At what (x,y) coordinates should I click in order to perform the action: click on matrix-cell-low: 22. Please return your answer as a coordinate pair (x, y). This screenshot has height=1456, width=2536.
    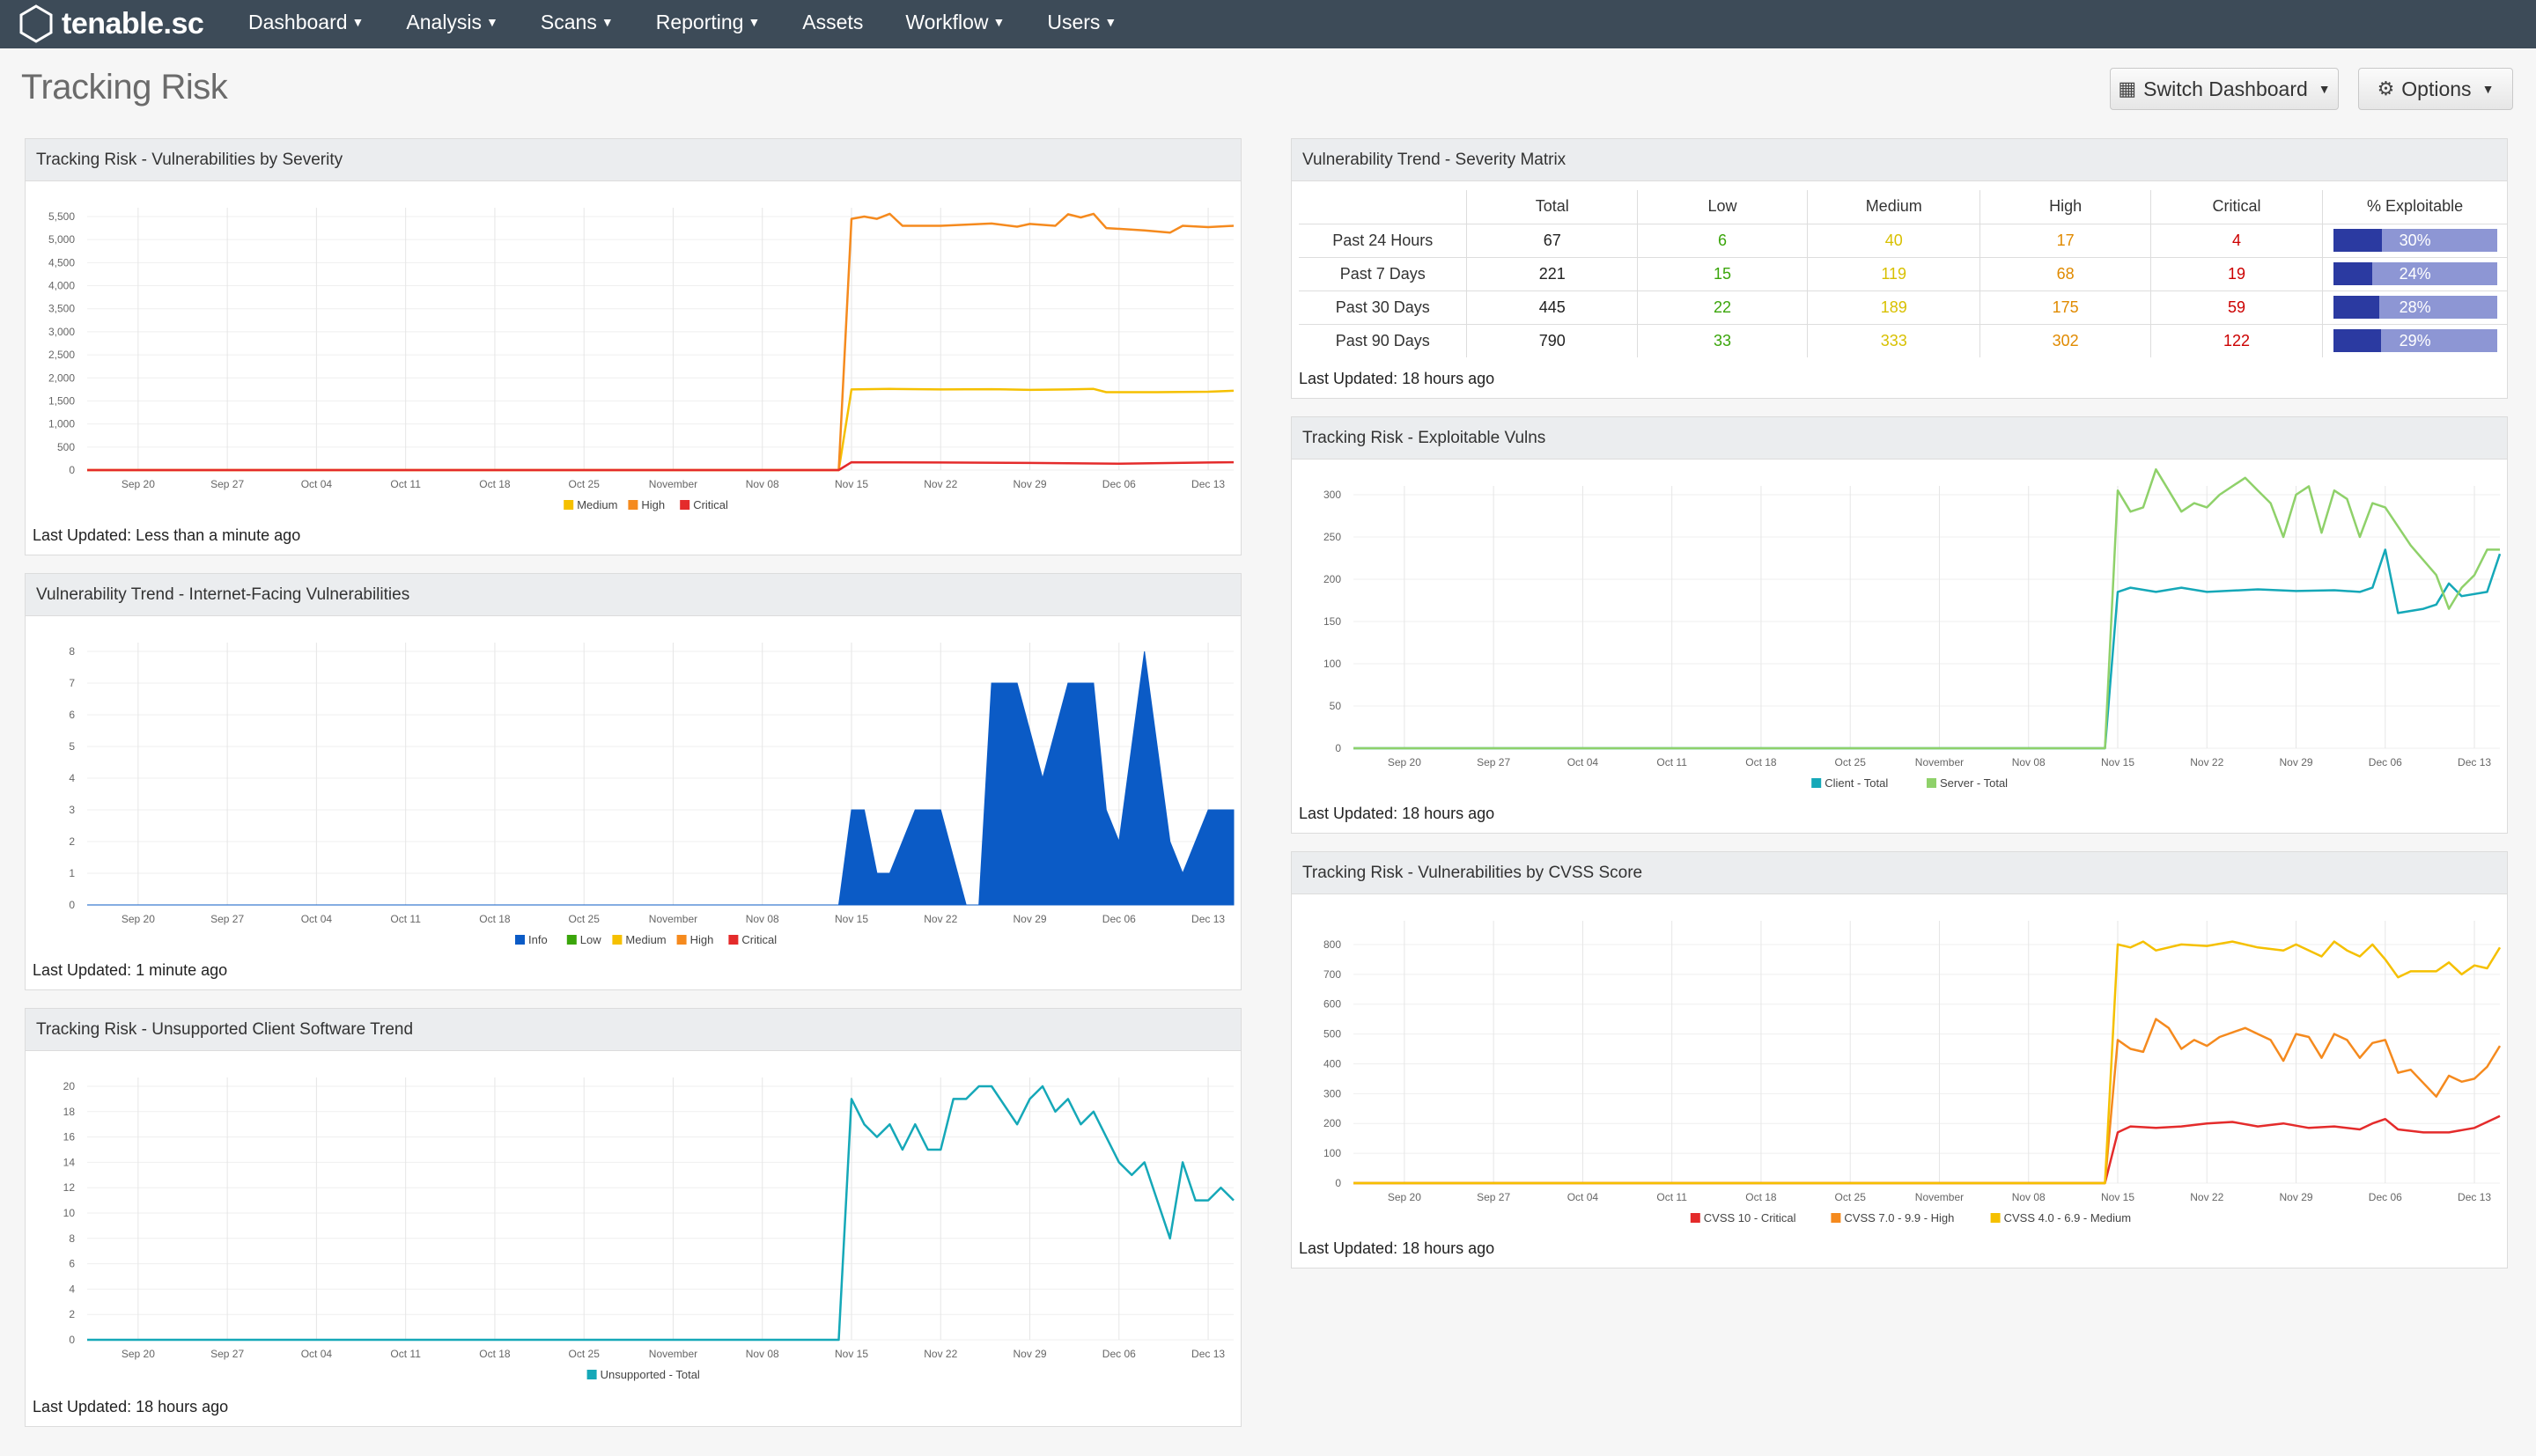
    Looking at the image, I should click on (1722, 307).